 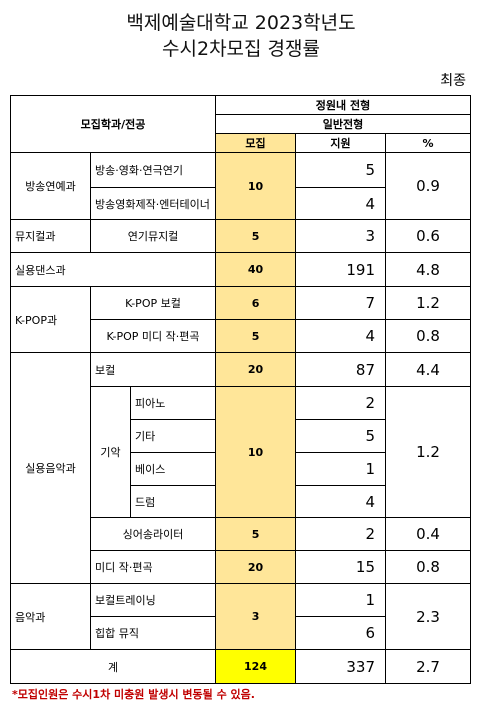 What do you see at coordinates (50, 319) in the screenshot?
I see `dept: K-POP과` at bounding box center [50, 319].